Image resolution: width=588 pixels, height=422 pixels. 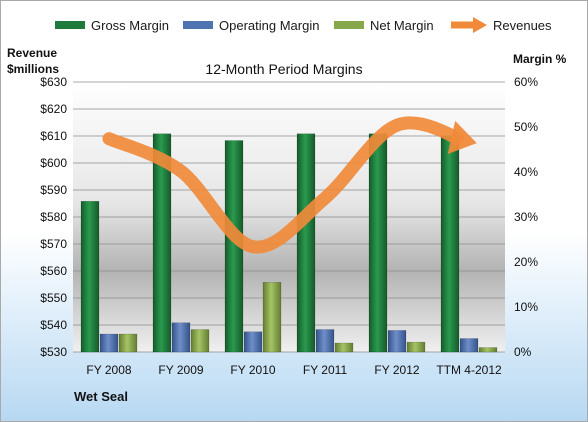 What do you see at coordinates (469, 370) in the screenshot?
I see `category-label: TTM 4-2012` at bounding box center [469, 370].